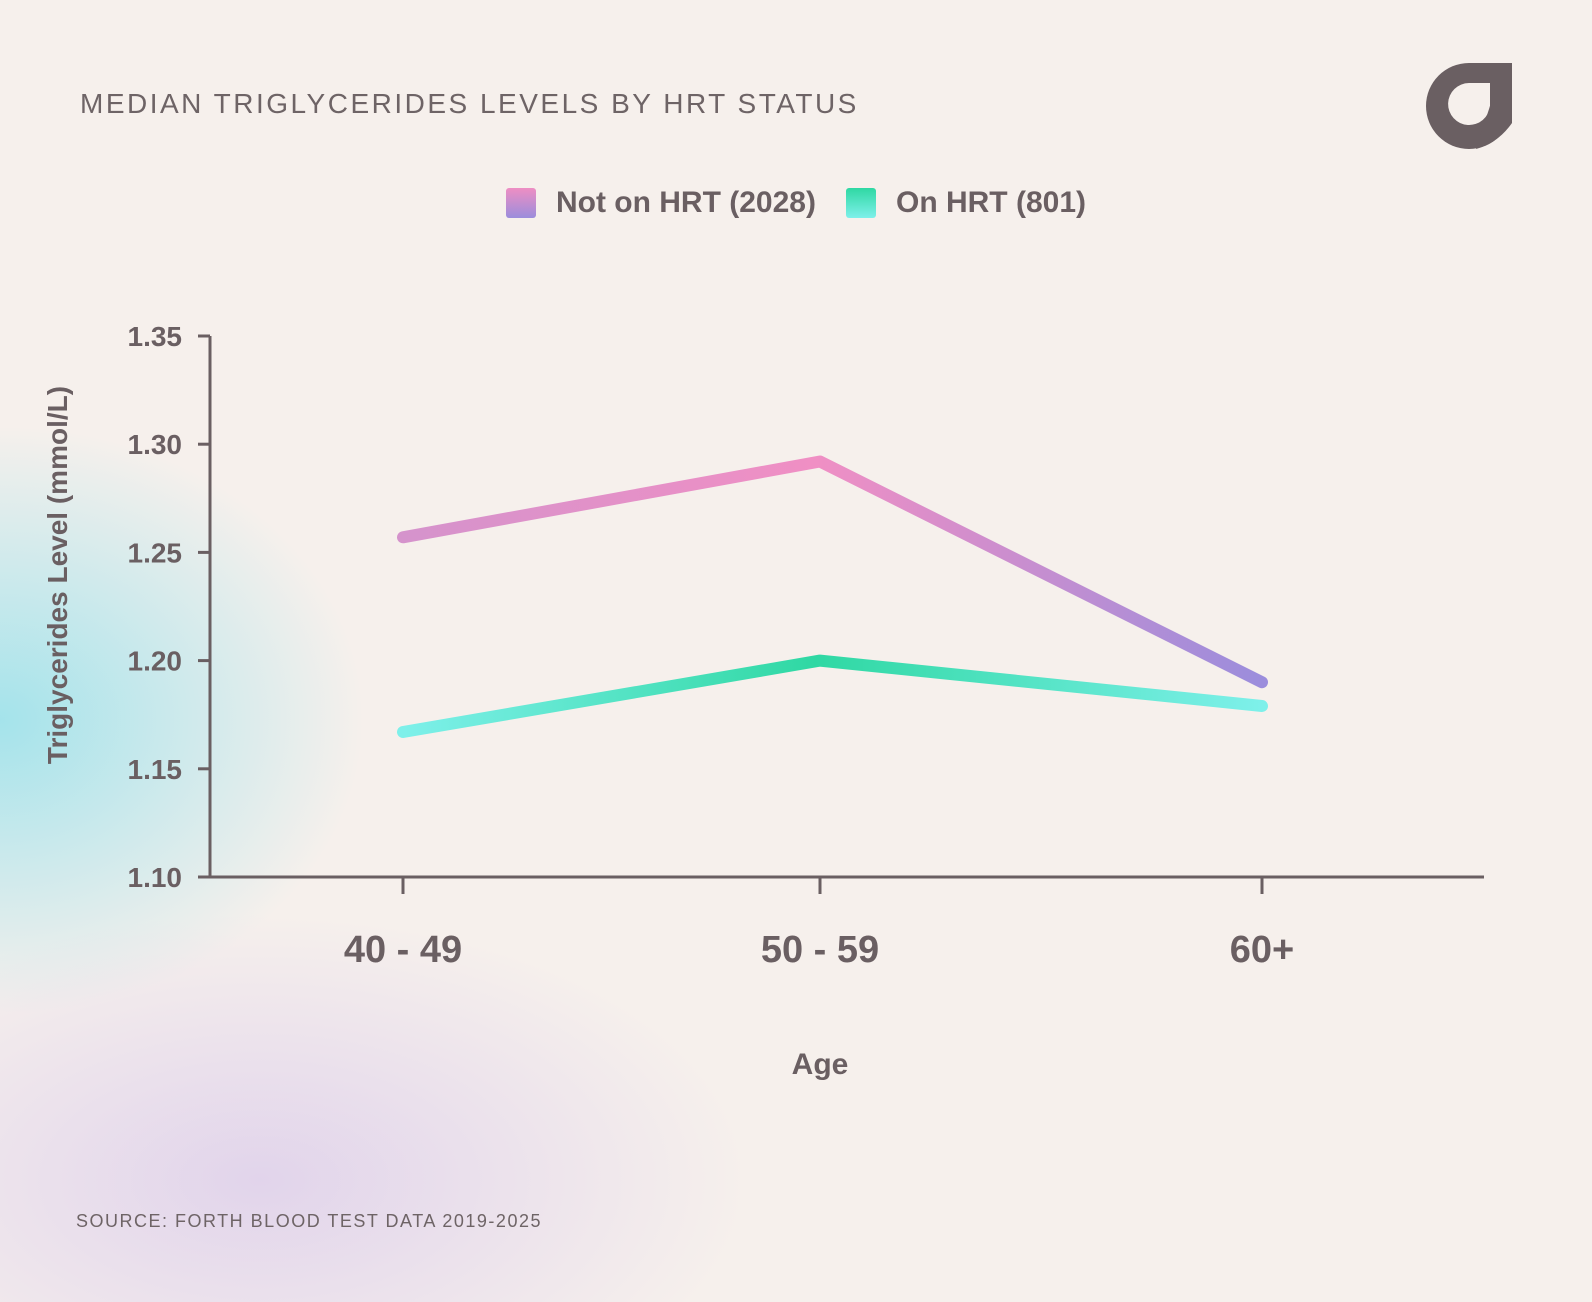 The image size is (1592, 1302). Describe the element at coordinates (155, 769) in the screenshot. I see `y-tick-label: 1.15` at that location.